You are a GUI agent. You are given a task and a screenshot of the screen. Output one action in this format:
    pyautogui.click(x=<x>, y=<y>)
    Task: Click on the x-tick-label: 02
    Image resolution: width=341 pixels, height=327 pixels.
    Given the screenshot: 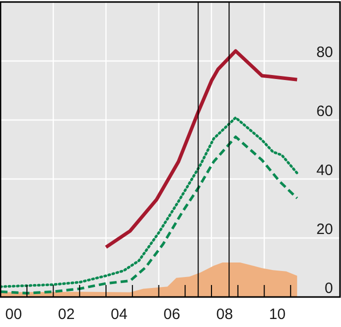 What is the action you would take?
    pyautogui.click(x=66, y=314)
    